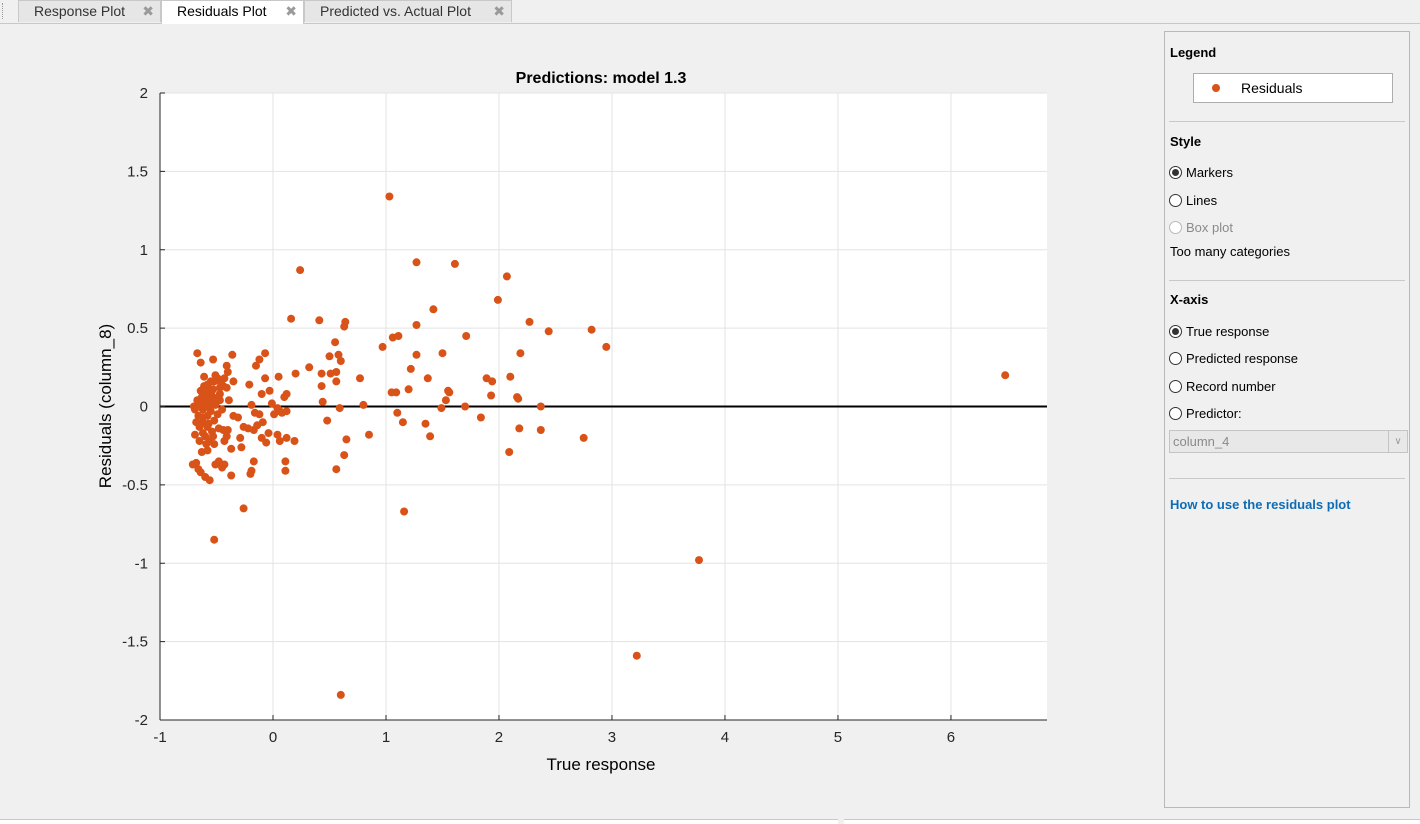 The height and width of the screenshot is (824, 1420). I want to click on tab-predicted-vs-actual: Predicted vs. Actual Plot ✖, so click(408, 11).